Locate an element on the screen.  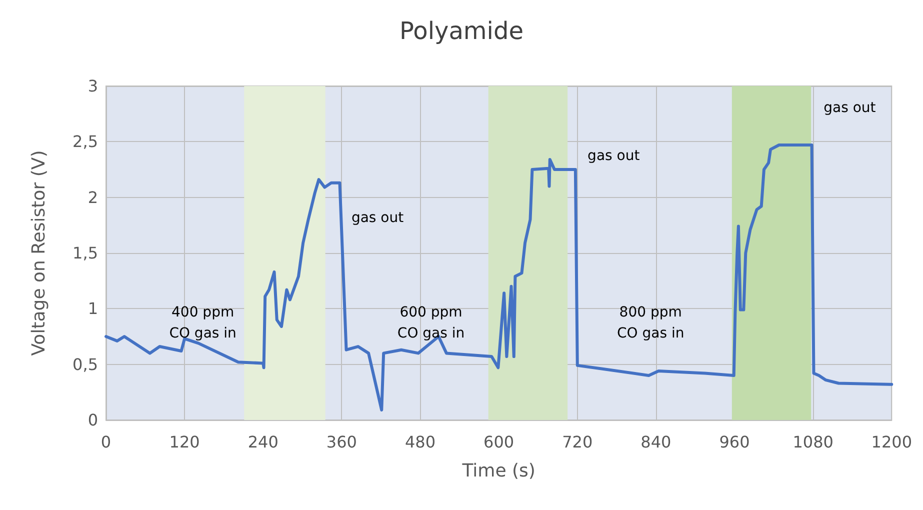
y-tick-label: 1,5 is located at coordinates (85, 253).